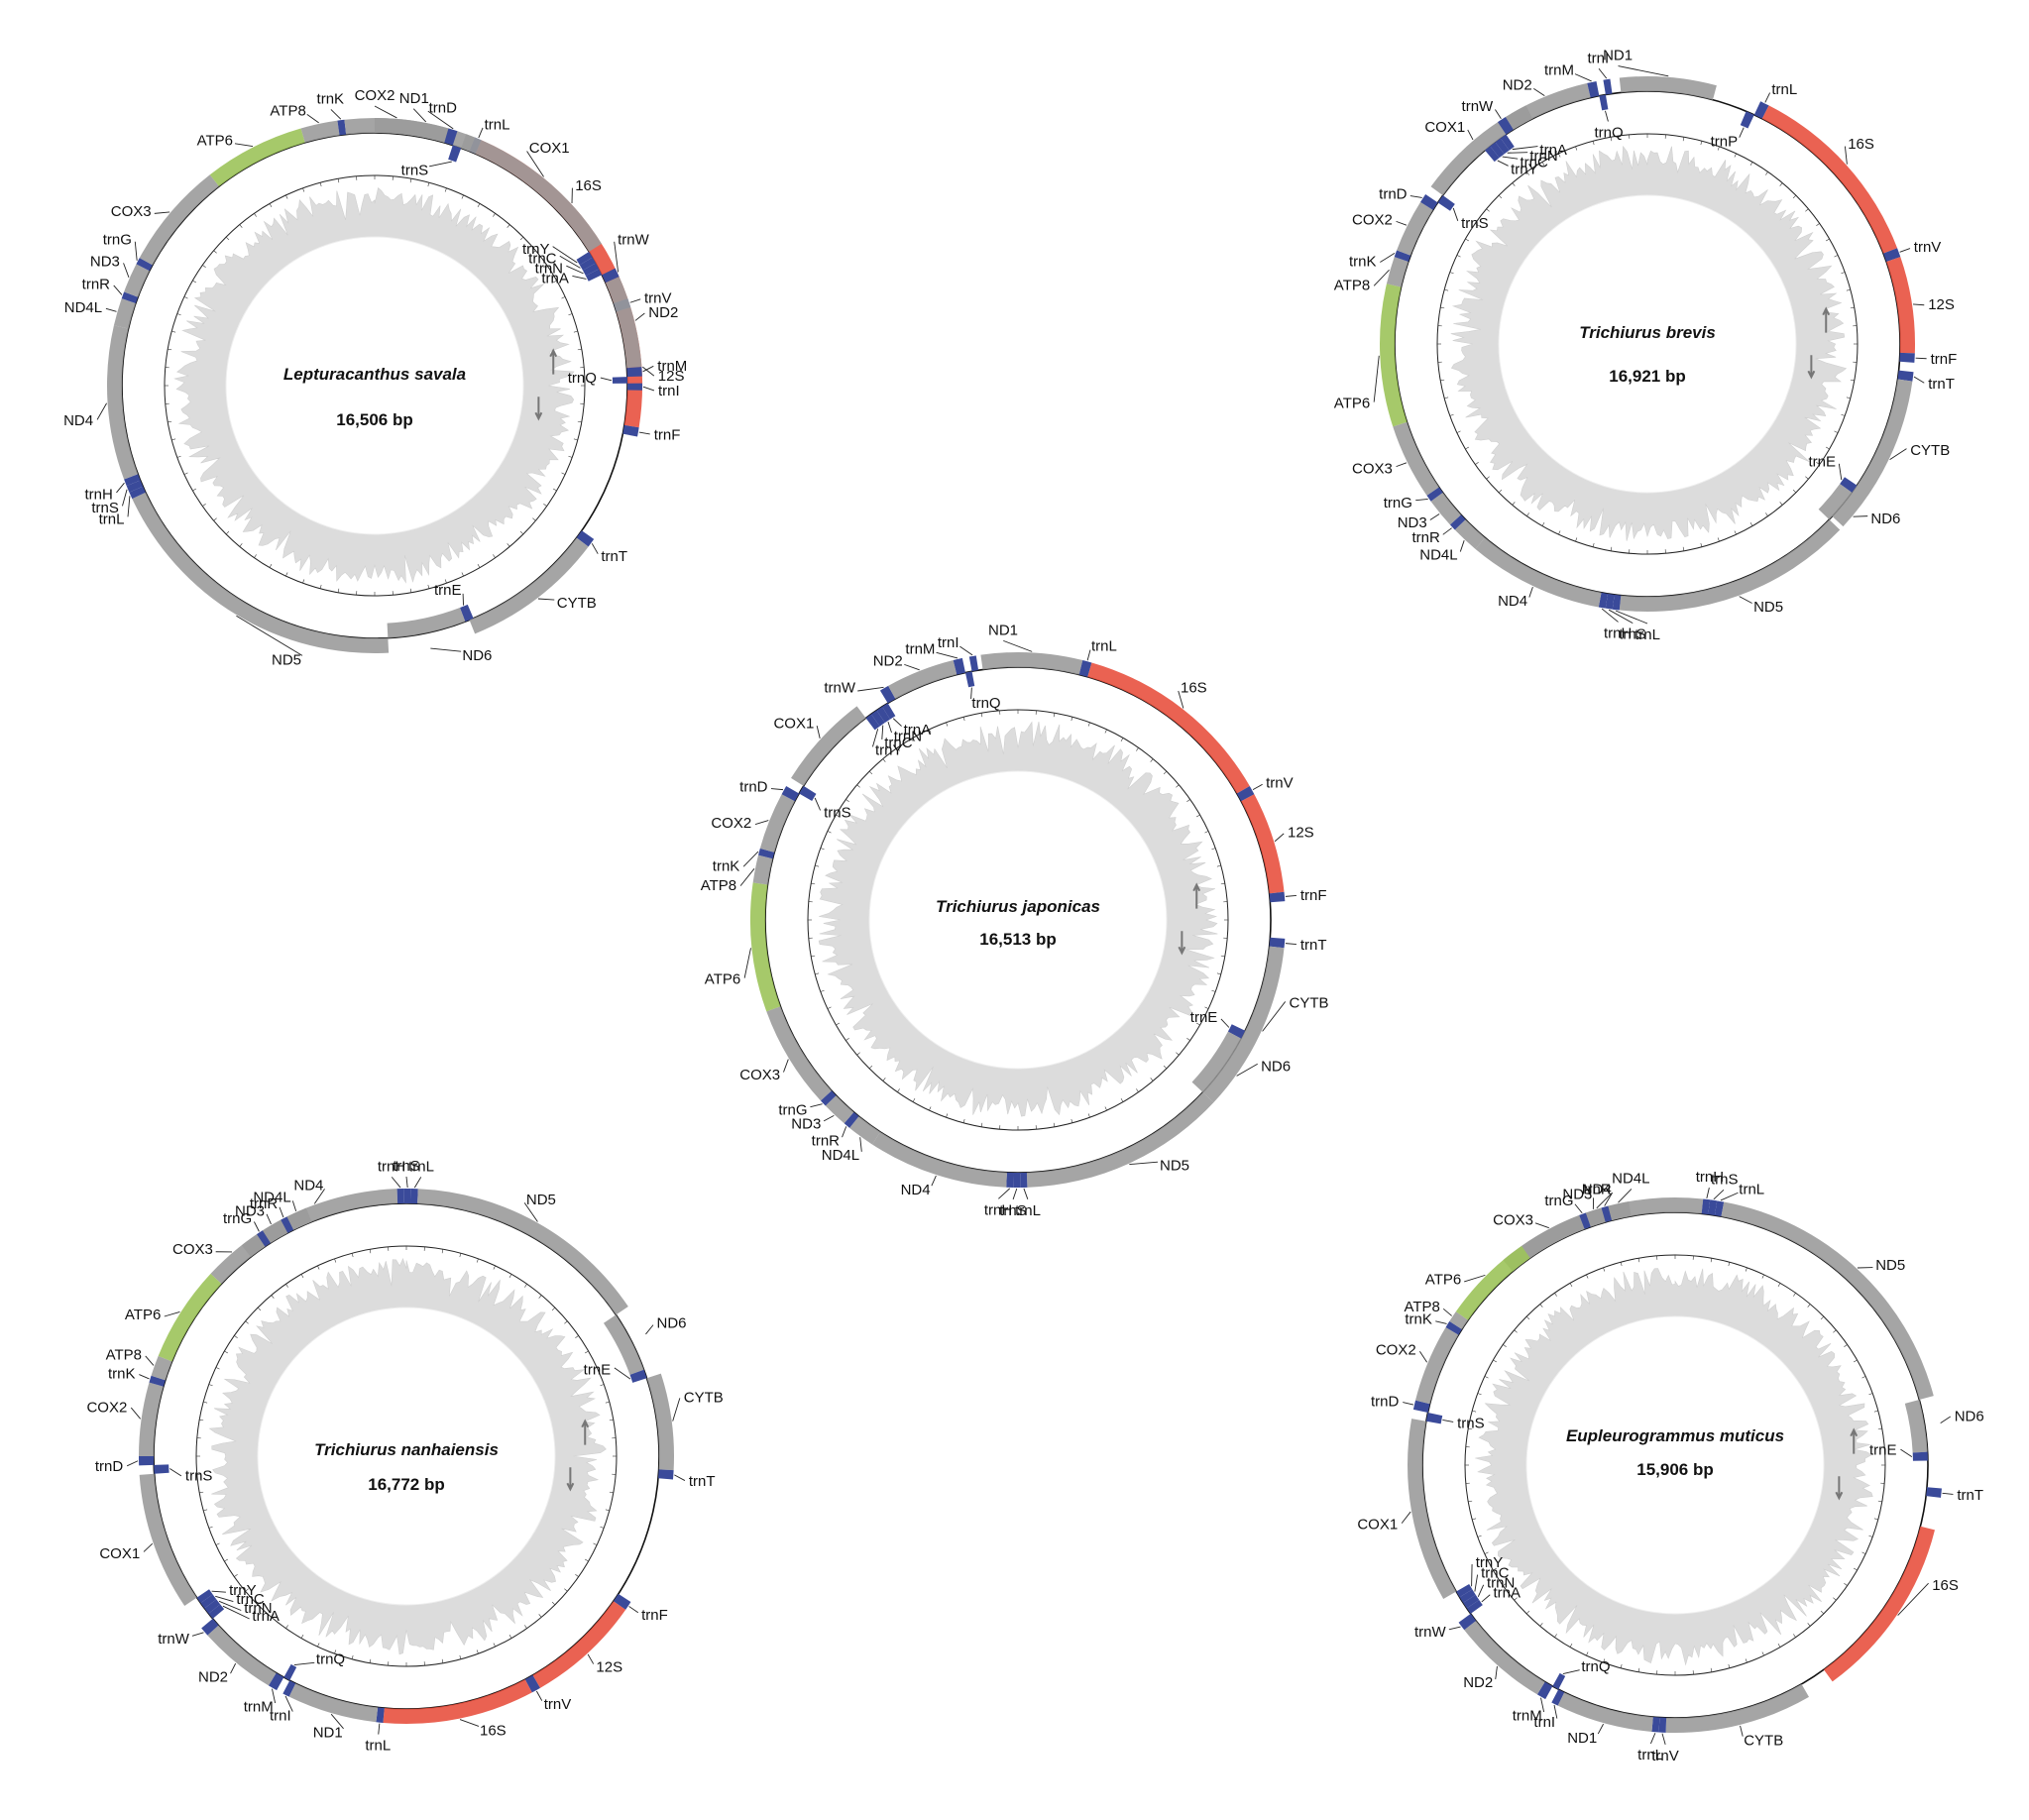 This screenshot has width=2029, height=1820. I want to click on gene-trnn, so click(212, 1606).